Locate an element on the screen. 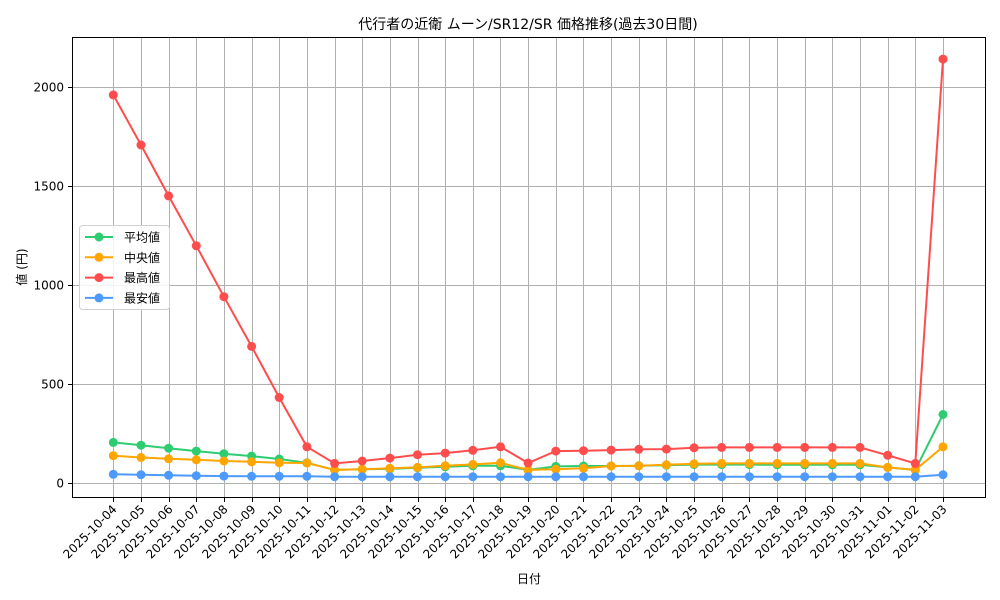  y-tick-label: 2000 is located at coordinates (48, 88).